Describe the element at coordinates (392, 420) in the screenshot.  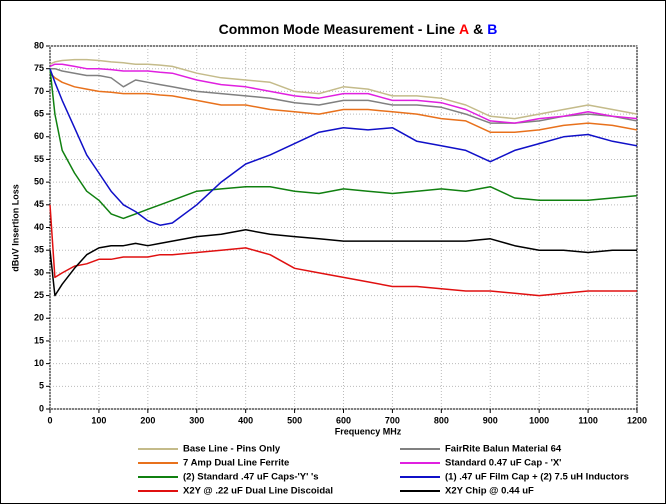
I see `x-tick-label: 700` at that location.